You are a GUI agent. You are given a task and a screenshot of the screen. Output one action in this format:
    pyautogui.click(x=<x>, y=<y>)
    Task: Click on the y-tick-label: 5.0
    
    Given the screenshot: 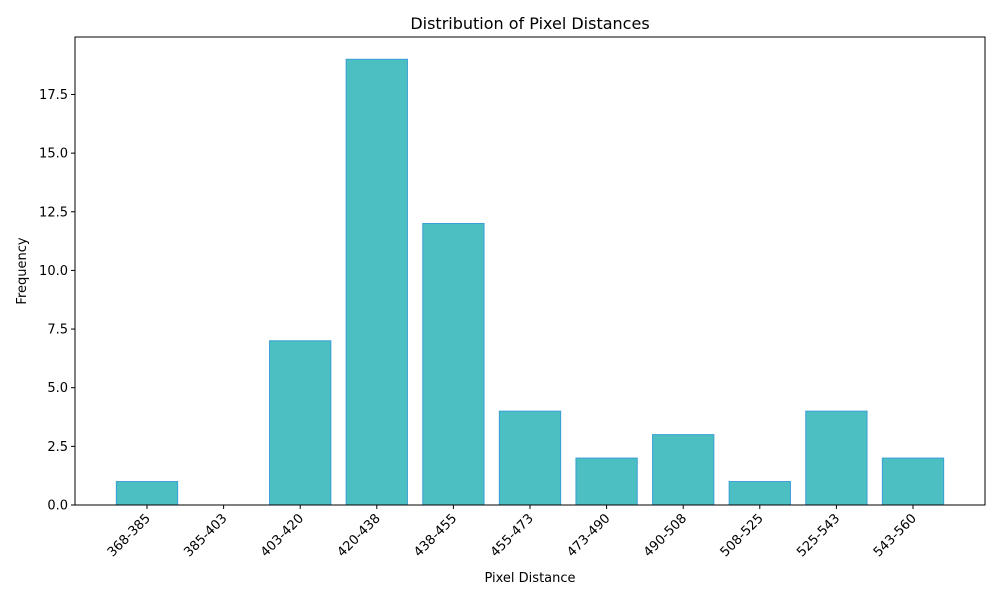 What is the action you would take?
    pyautogui.click(x=57, y=388)
    